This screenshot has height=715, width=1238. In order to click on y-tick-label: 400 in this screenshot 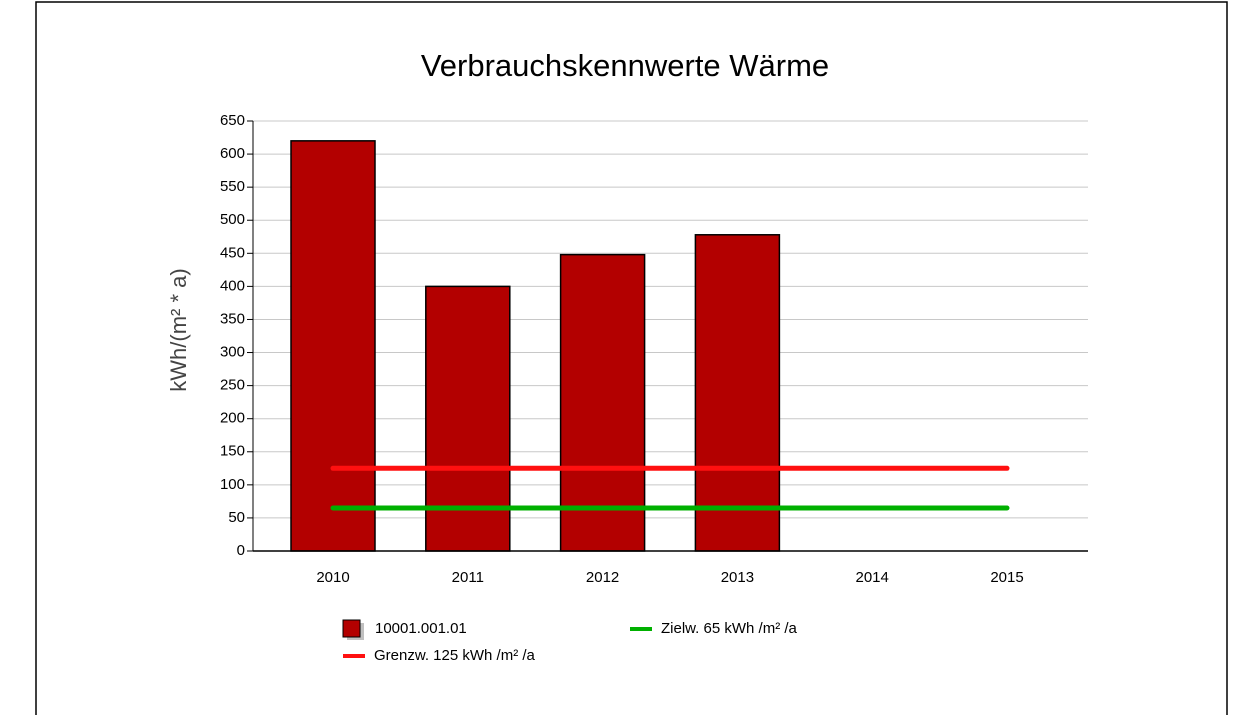, I will do `click(232, 285)`.